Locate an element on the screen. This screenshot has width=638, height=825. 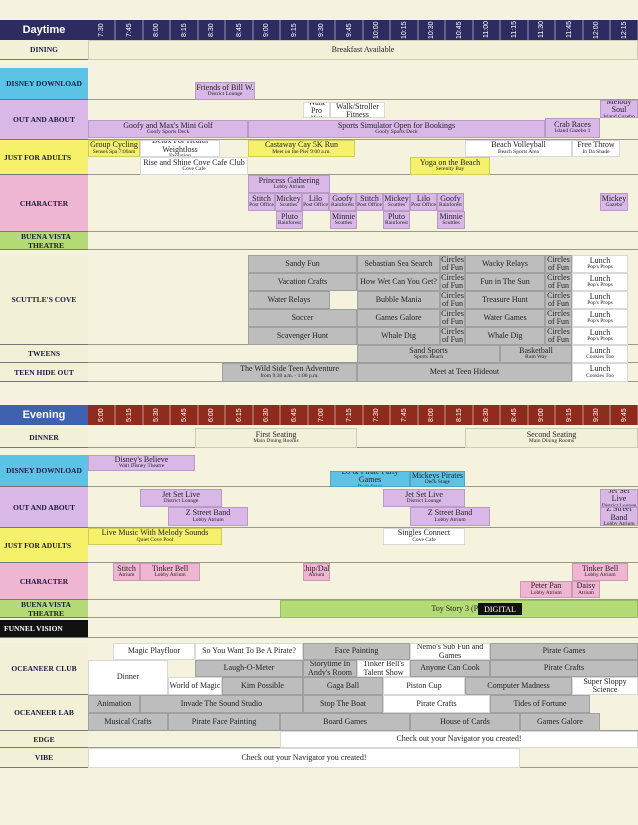
event-title: Dinner is located at coordinates (128, 677).